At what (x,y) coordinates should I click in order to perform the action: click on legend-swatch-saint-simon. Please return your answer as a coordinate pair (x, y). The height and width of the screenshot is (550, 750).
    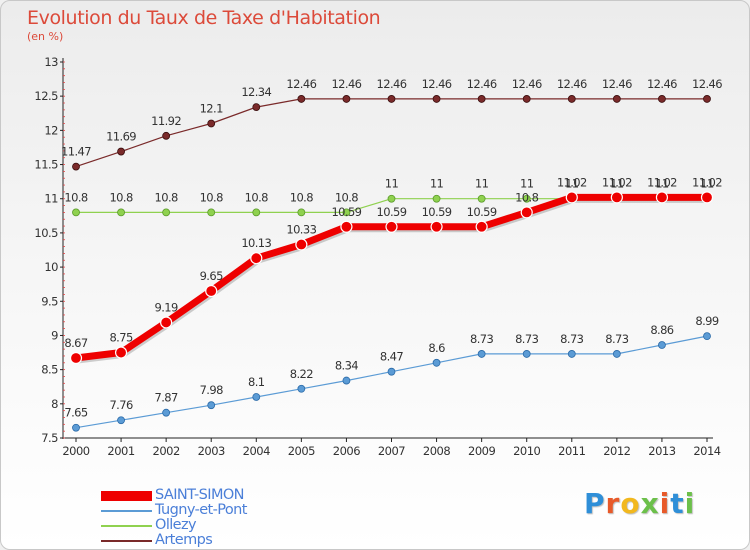
    Looking at the image, I should click on (126, 496).